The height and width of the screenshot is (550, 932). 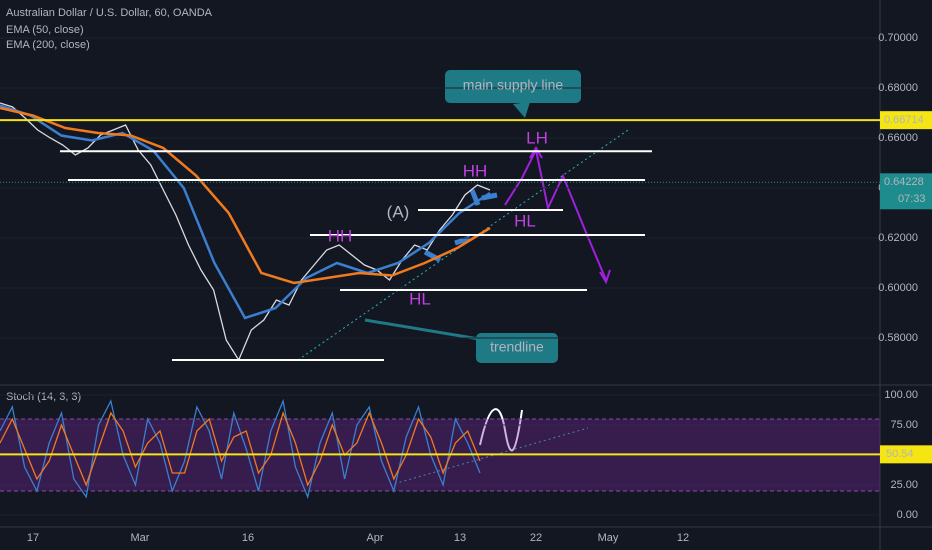 What do you see at coordinates (898, 138) in the screenshot?
I see `y-tick-label: 0.66000` at bounding box center [898, 138].